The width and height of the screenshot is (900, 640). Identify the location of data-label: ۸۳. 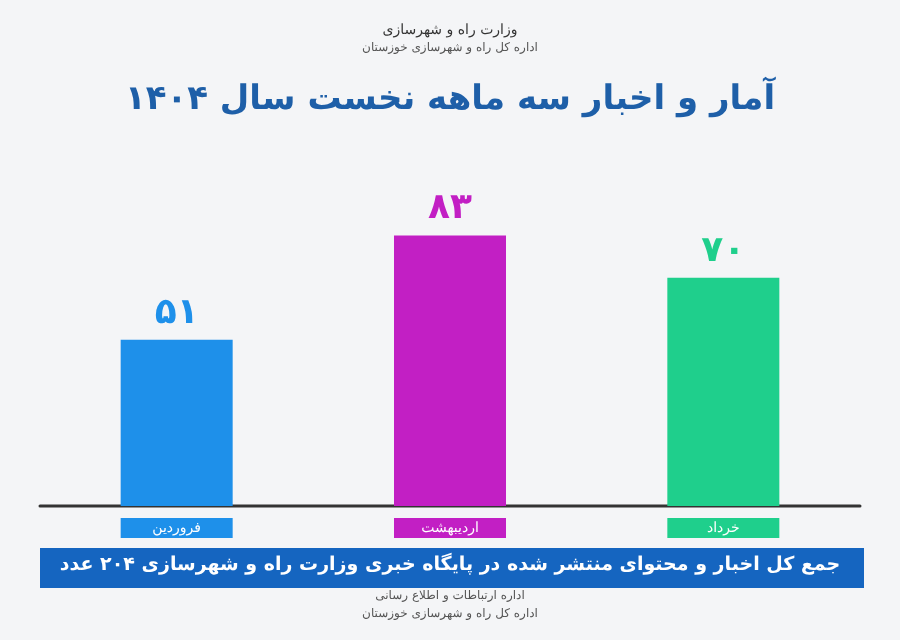
(450, 207).